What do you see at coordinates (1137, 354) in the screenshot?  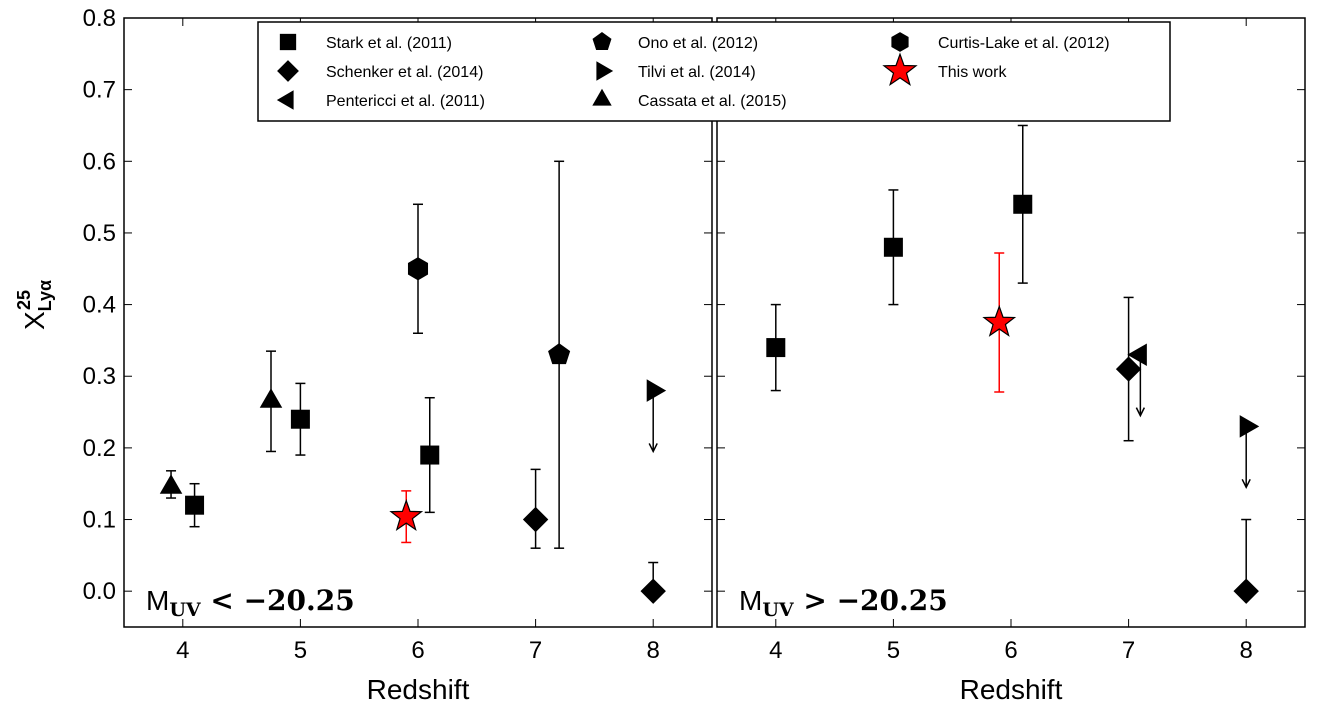 I see `triangle-left-marker` at bounding box center [1137, 354].